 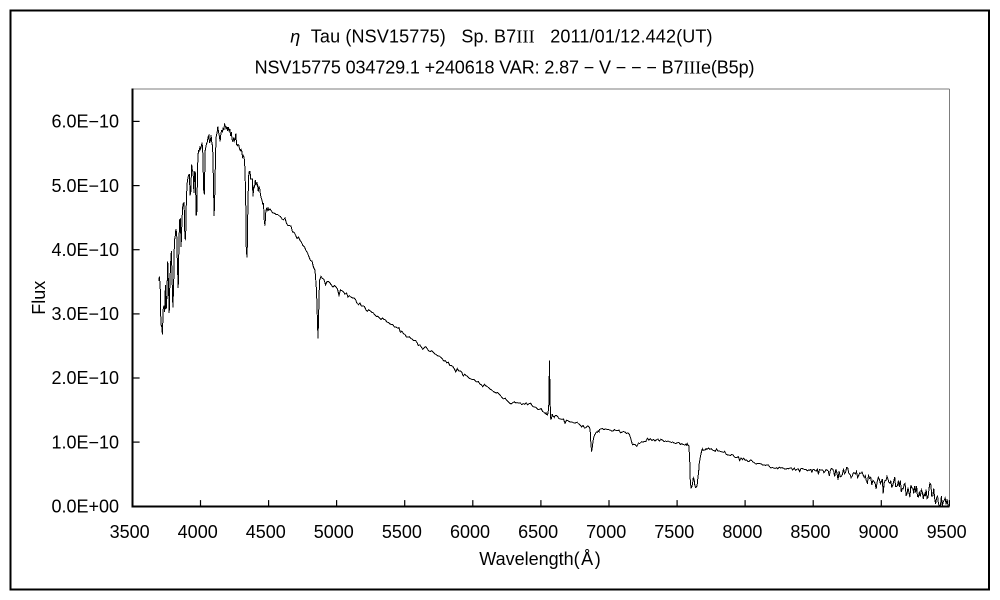 What do you see at coordinates (85, 250) in the screenshot?
I see `svg-text: 4.0E−10` at bounding box center [85, 250].